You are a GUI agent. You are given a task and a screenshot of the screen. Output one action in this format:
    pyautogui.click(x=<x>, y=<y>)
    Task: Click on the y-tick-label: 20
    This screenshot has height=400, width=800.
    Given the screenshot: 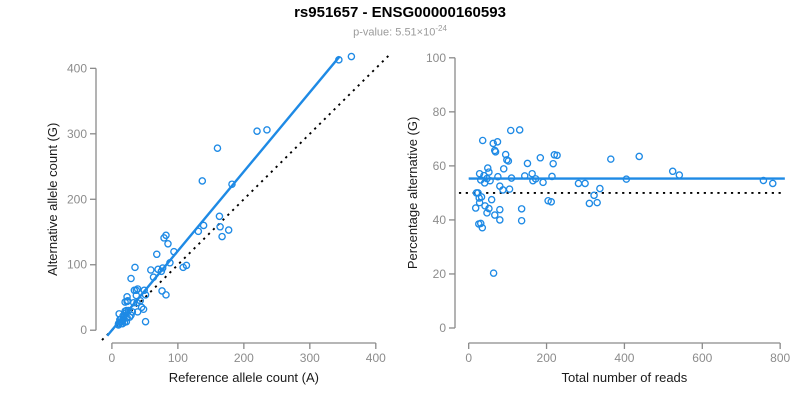 What is the action you would take?
    pyautogui.click(x=440, y=274)
    